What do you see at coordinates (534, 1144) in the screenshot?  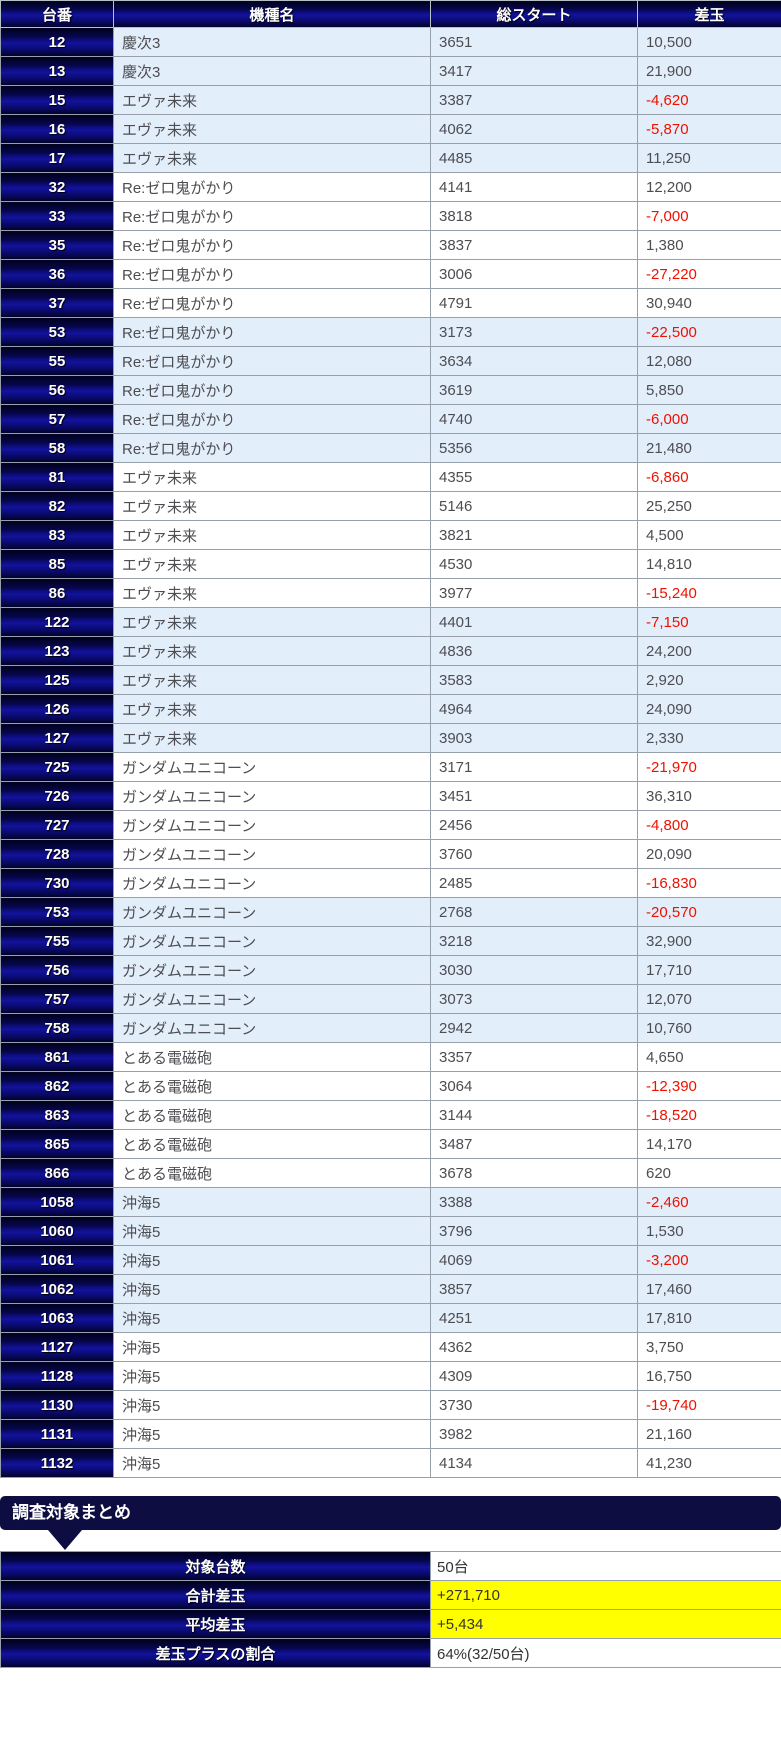 I see `total-start-cell: 3487` at bounding box center [534, 1144].